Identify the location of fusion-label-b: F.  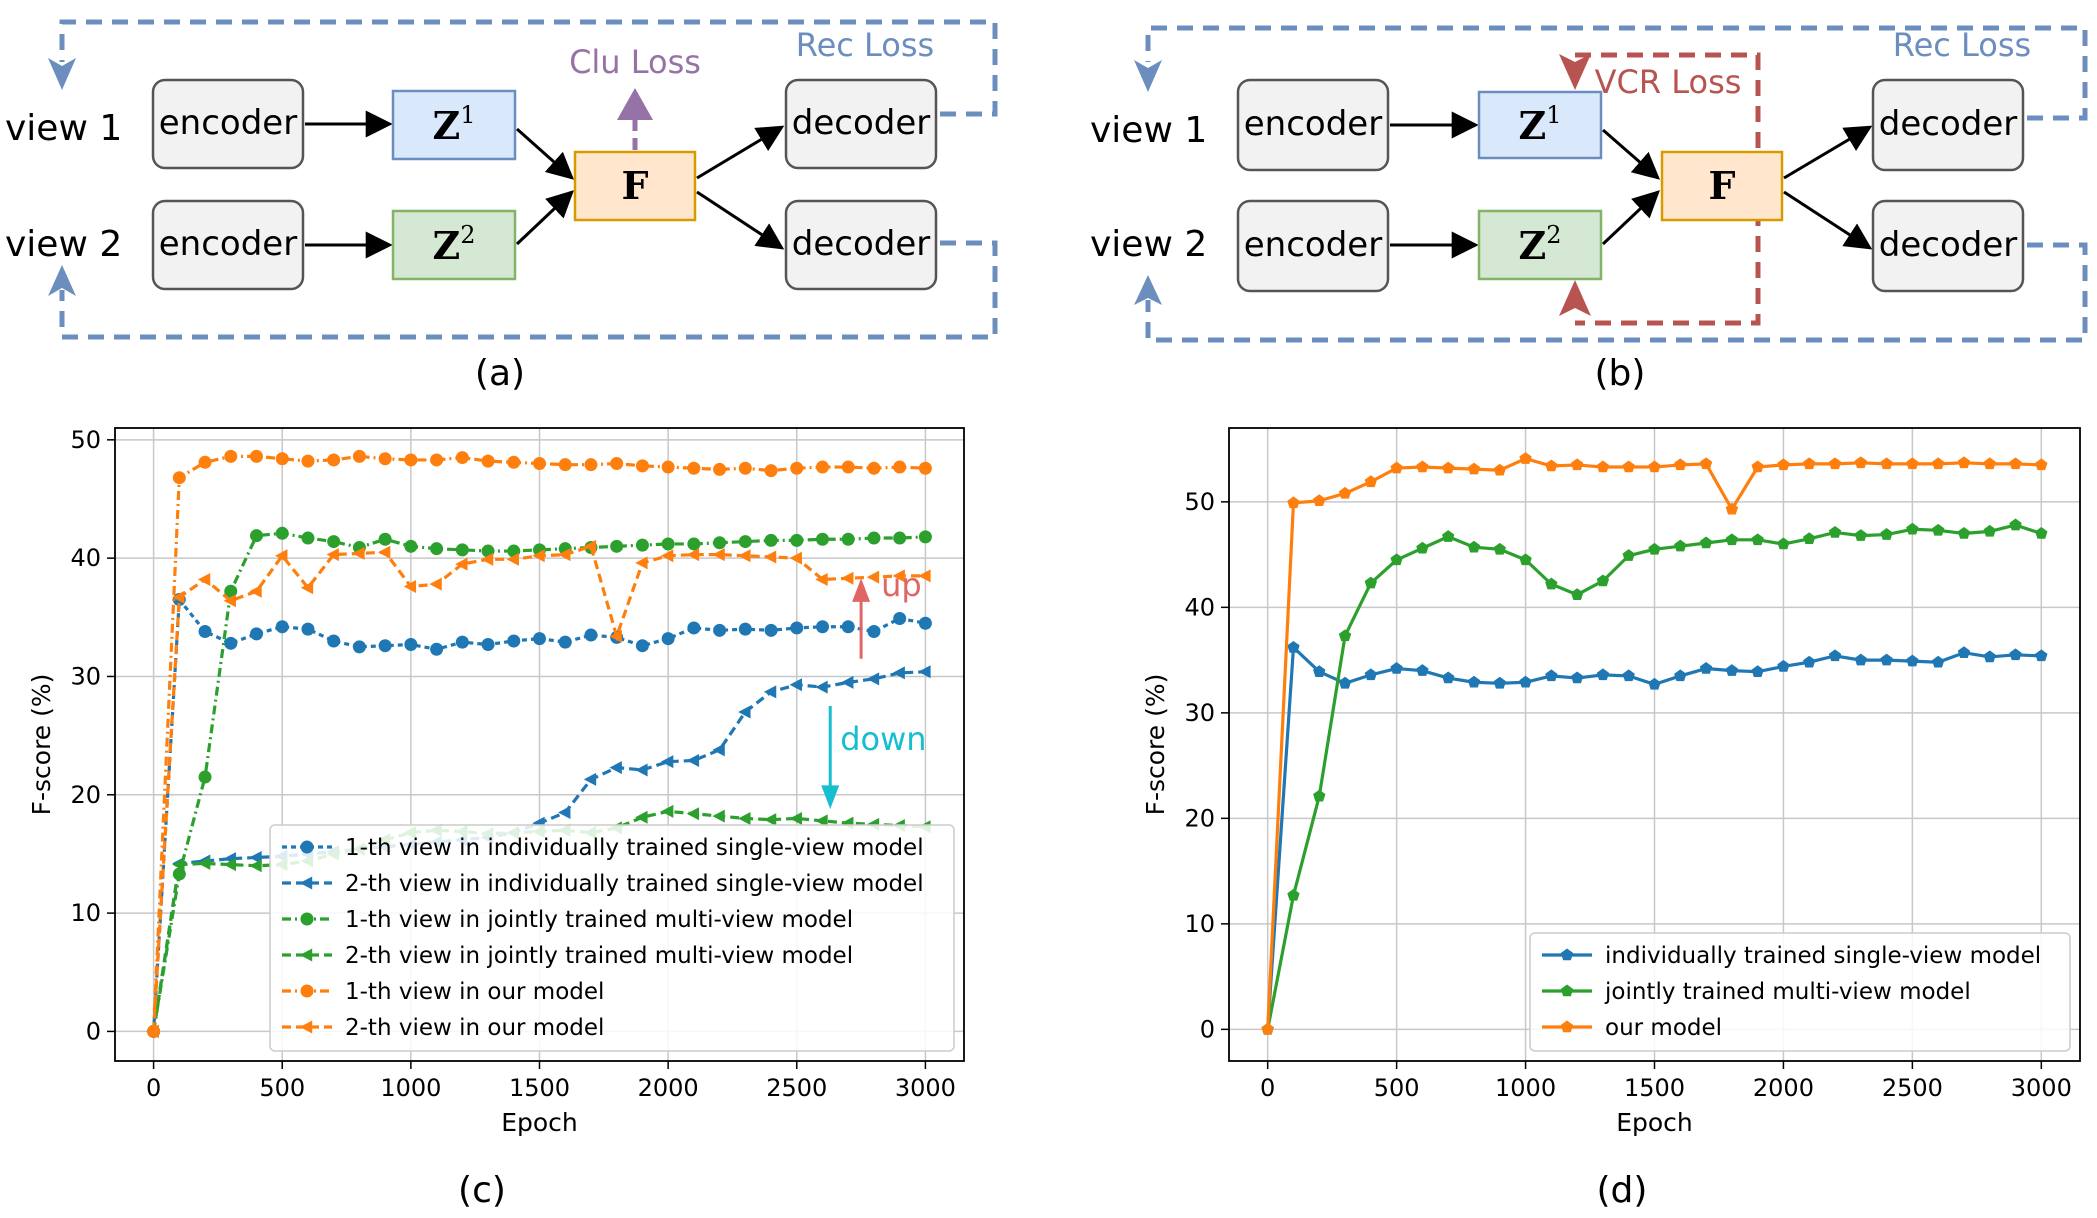
(1722, 185).